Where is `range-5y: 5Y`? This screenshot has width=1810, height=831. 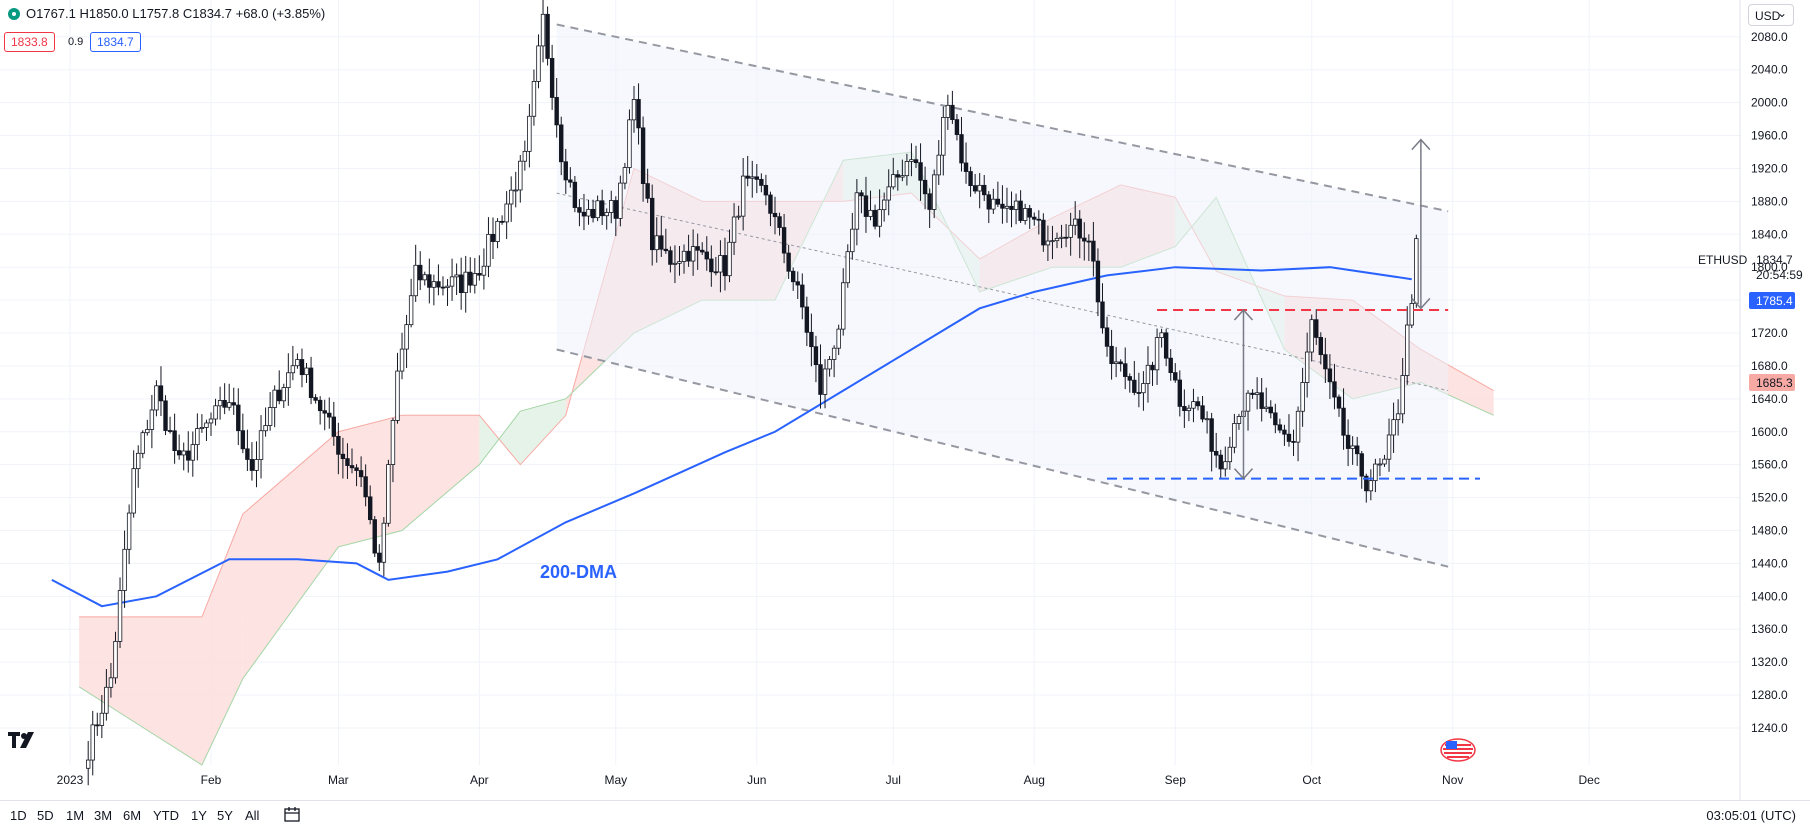 range-5y: 5Y is located at coordinates (225, 815).